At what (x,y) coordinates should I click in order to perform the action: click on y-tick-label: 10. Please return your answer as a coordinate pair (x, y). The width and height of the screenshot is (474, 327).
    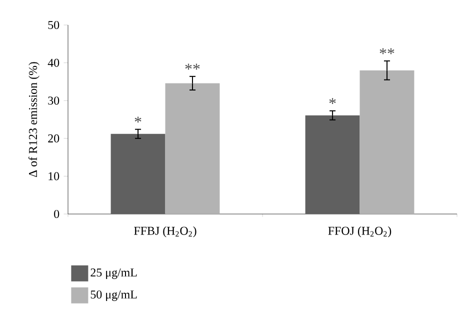
    Looking at the image, I should click on (54, 176).